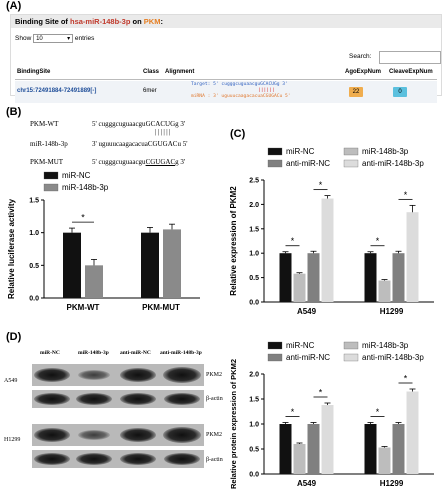 The image size is (443, 500). What do you see at coordinates (83, 307) in the screenshot?
I see `x-tick-label: PKM-WT` at bounding box center [83, 307].